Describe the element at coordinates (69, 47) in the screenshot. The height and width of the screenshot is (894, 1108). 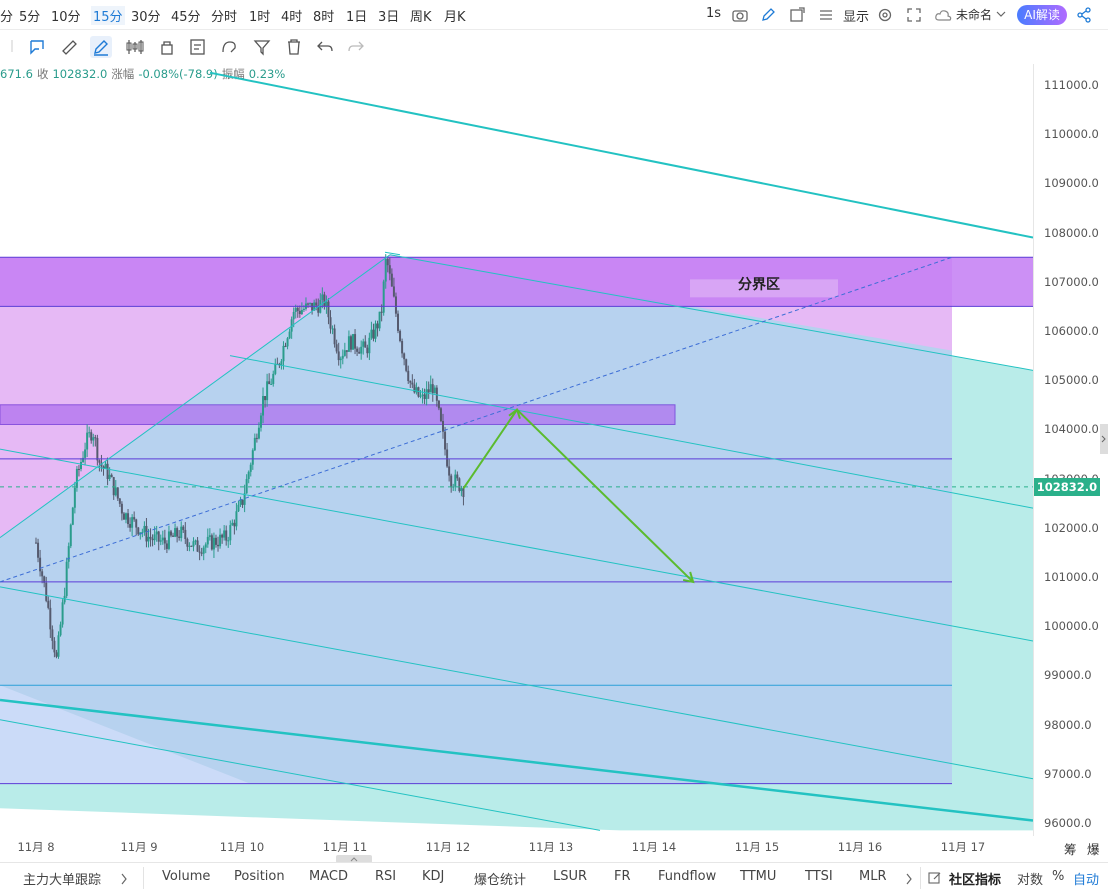
I see `ruler-icon` at that location.